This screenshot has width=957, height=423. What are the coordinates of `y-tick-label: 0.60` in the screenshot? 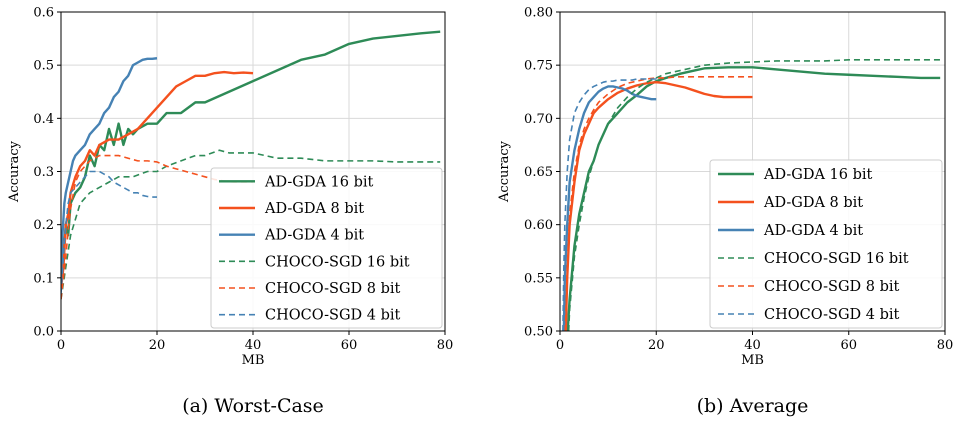 It's located at (538, 225).